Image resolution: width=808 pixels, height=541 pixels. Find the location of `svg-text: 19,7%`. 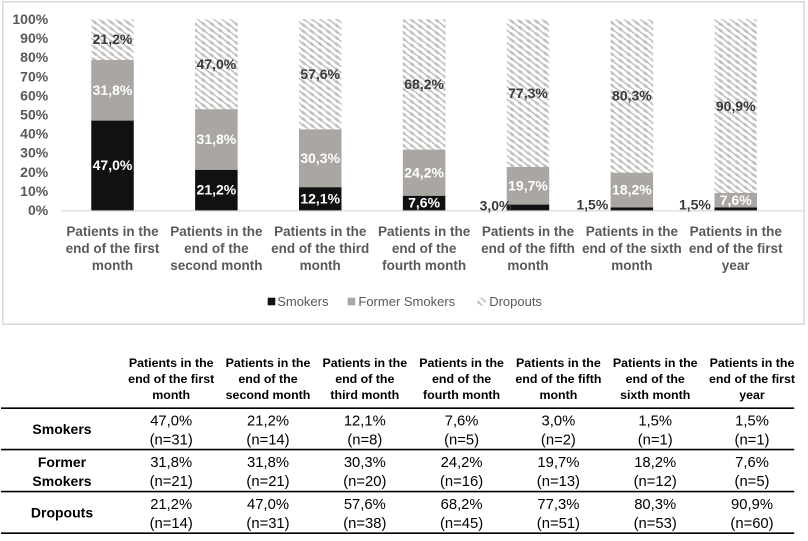

svg-text: 19,7% is located at coordinates (528, 185).